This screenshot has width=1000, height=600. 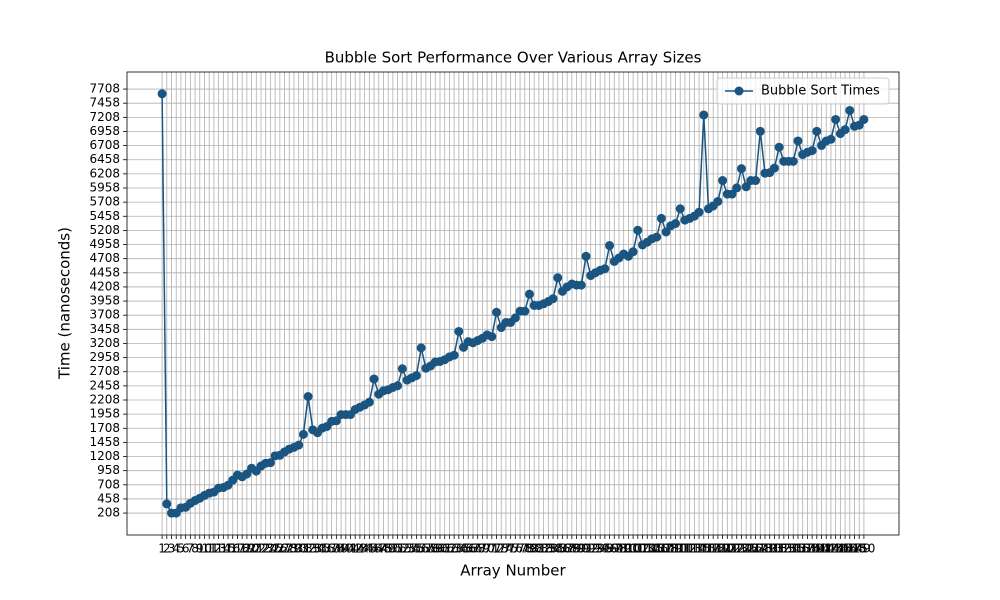 What do you see at coordinates (835, 549) in the screenshot?
I see `x-tick-label: 144` at bounding box center [835, 549].